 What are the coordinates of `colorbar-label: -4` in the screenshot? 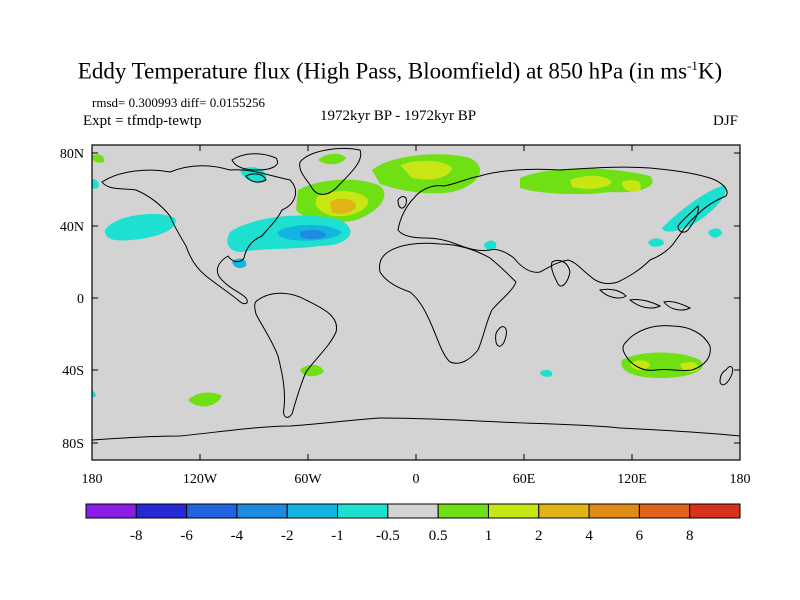 It's located at (237, 536).